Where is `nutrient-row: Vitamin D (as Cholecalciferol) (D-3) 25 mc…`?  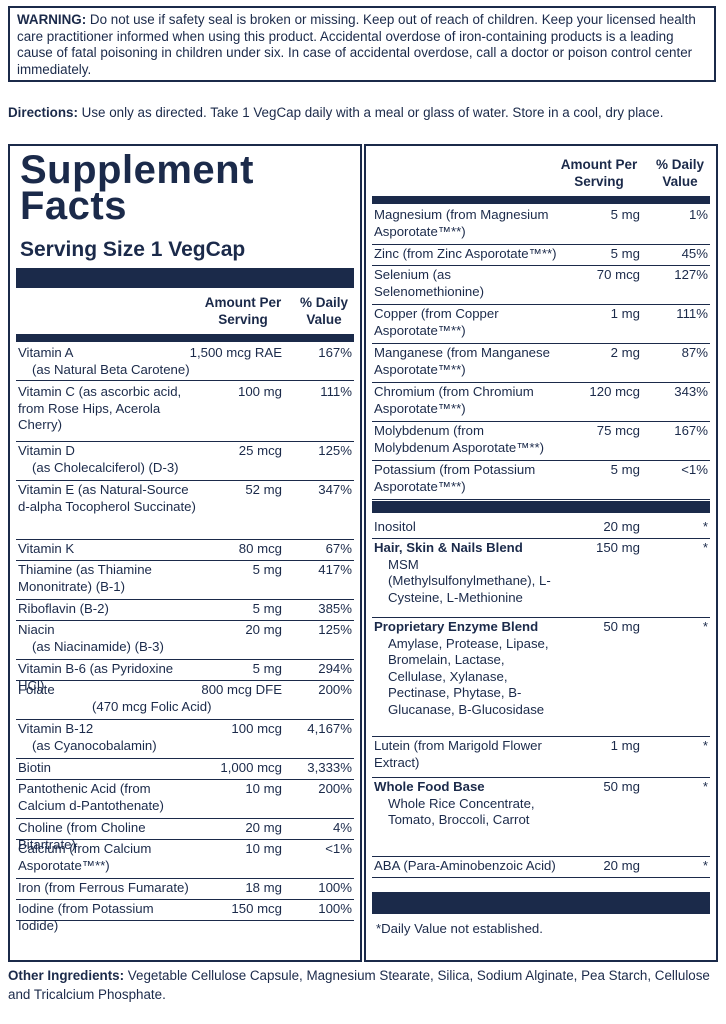 nutrient-row: Vitamin D (as Cholecalciferol) (D-3) 25 mc… is located at coordinates (185, 461).